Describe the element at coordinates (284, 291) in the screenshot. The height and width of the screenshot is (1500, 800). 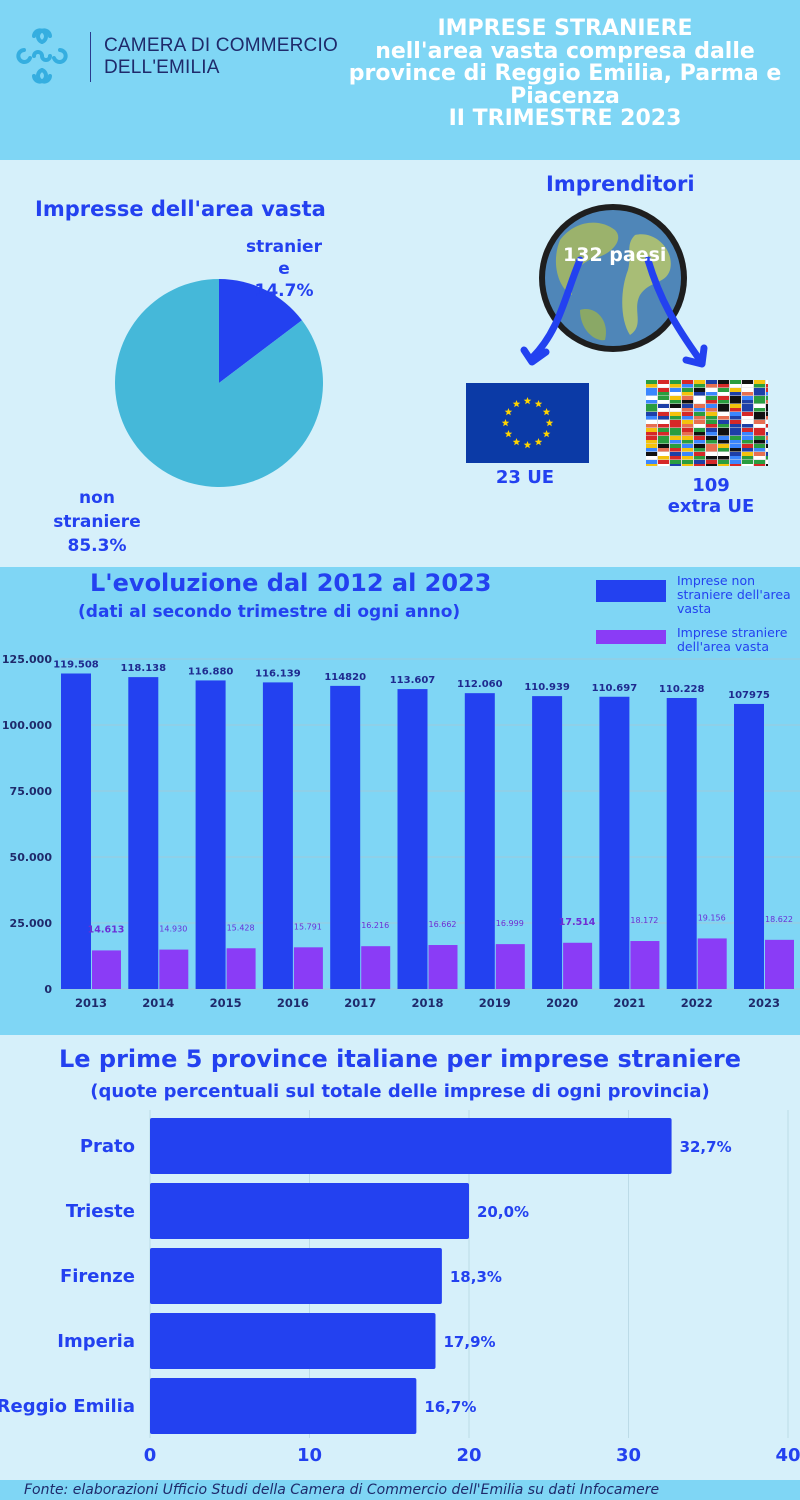
I see `pie-label-straniere-pct: 14.7%` at that location.